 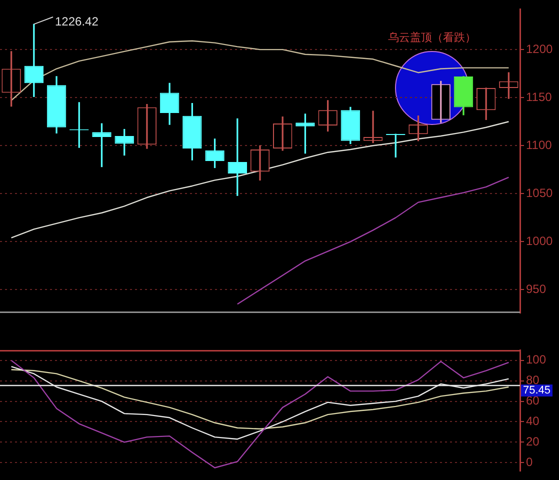 I want to click on y-tick-label: 0, so click(x=529, y=461).